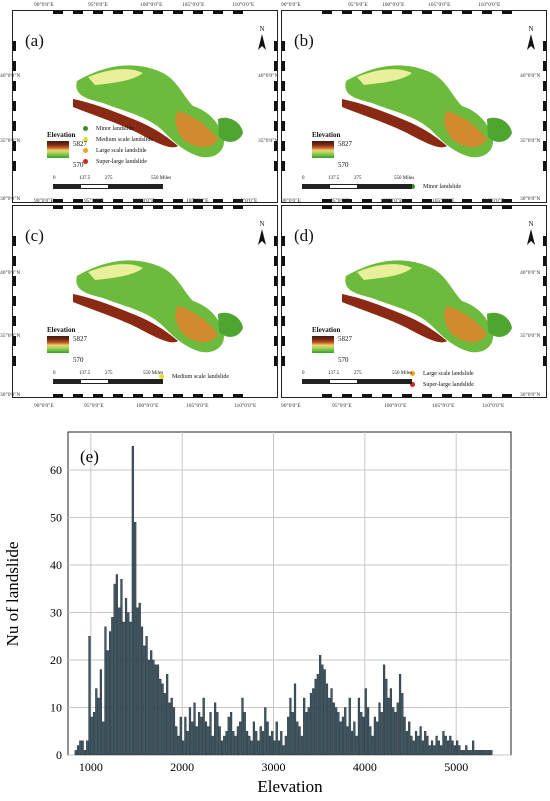 The image size is (550, 801). What do you see at coordinates (442, 373) in the screenshot?
I see `legend-item: Large scale landslide` at bounding box center [442, 373].